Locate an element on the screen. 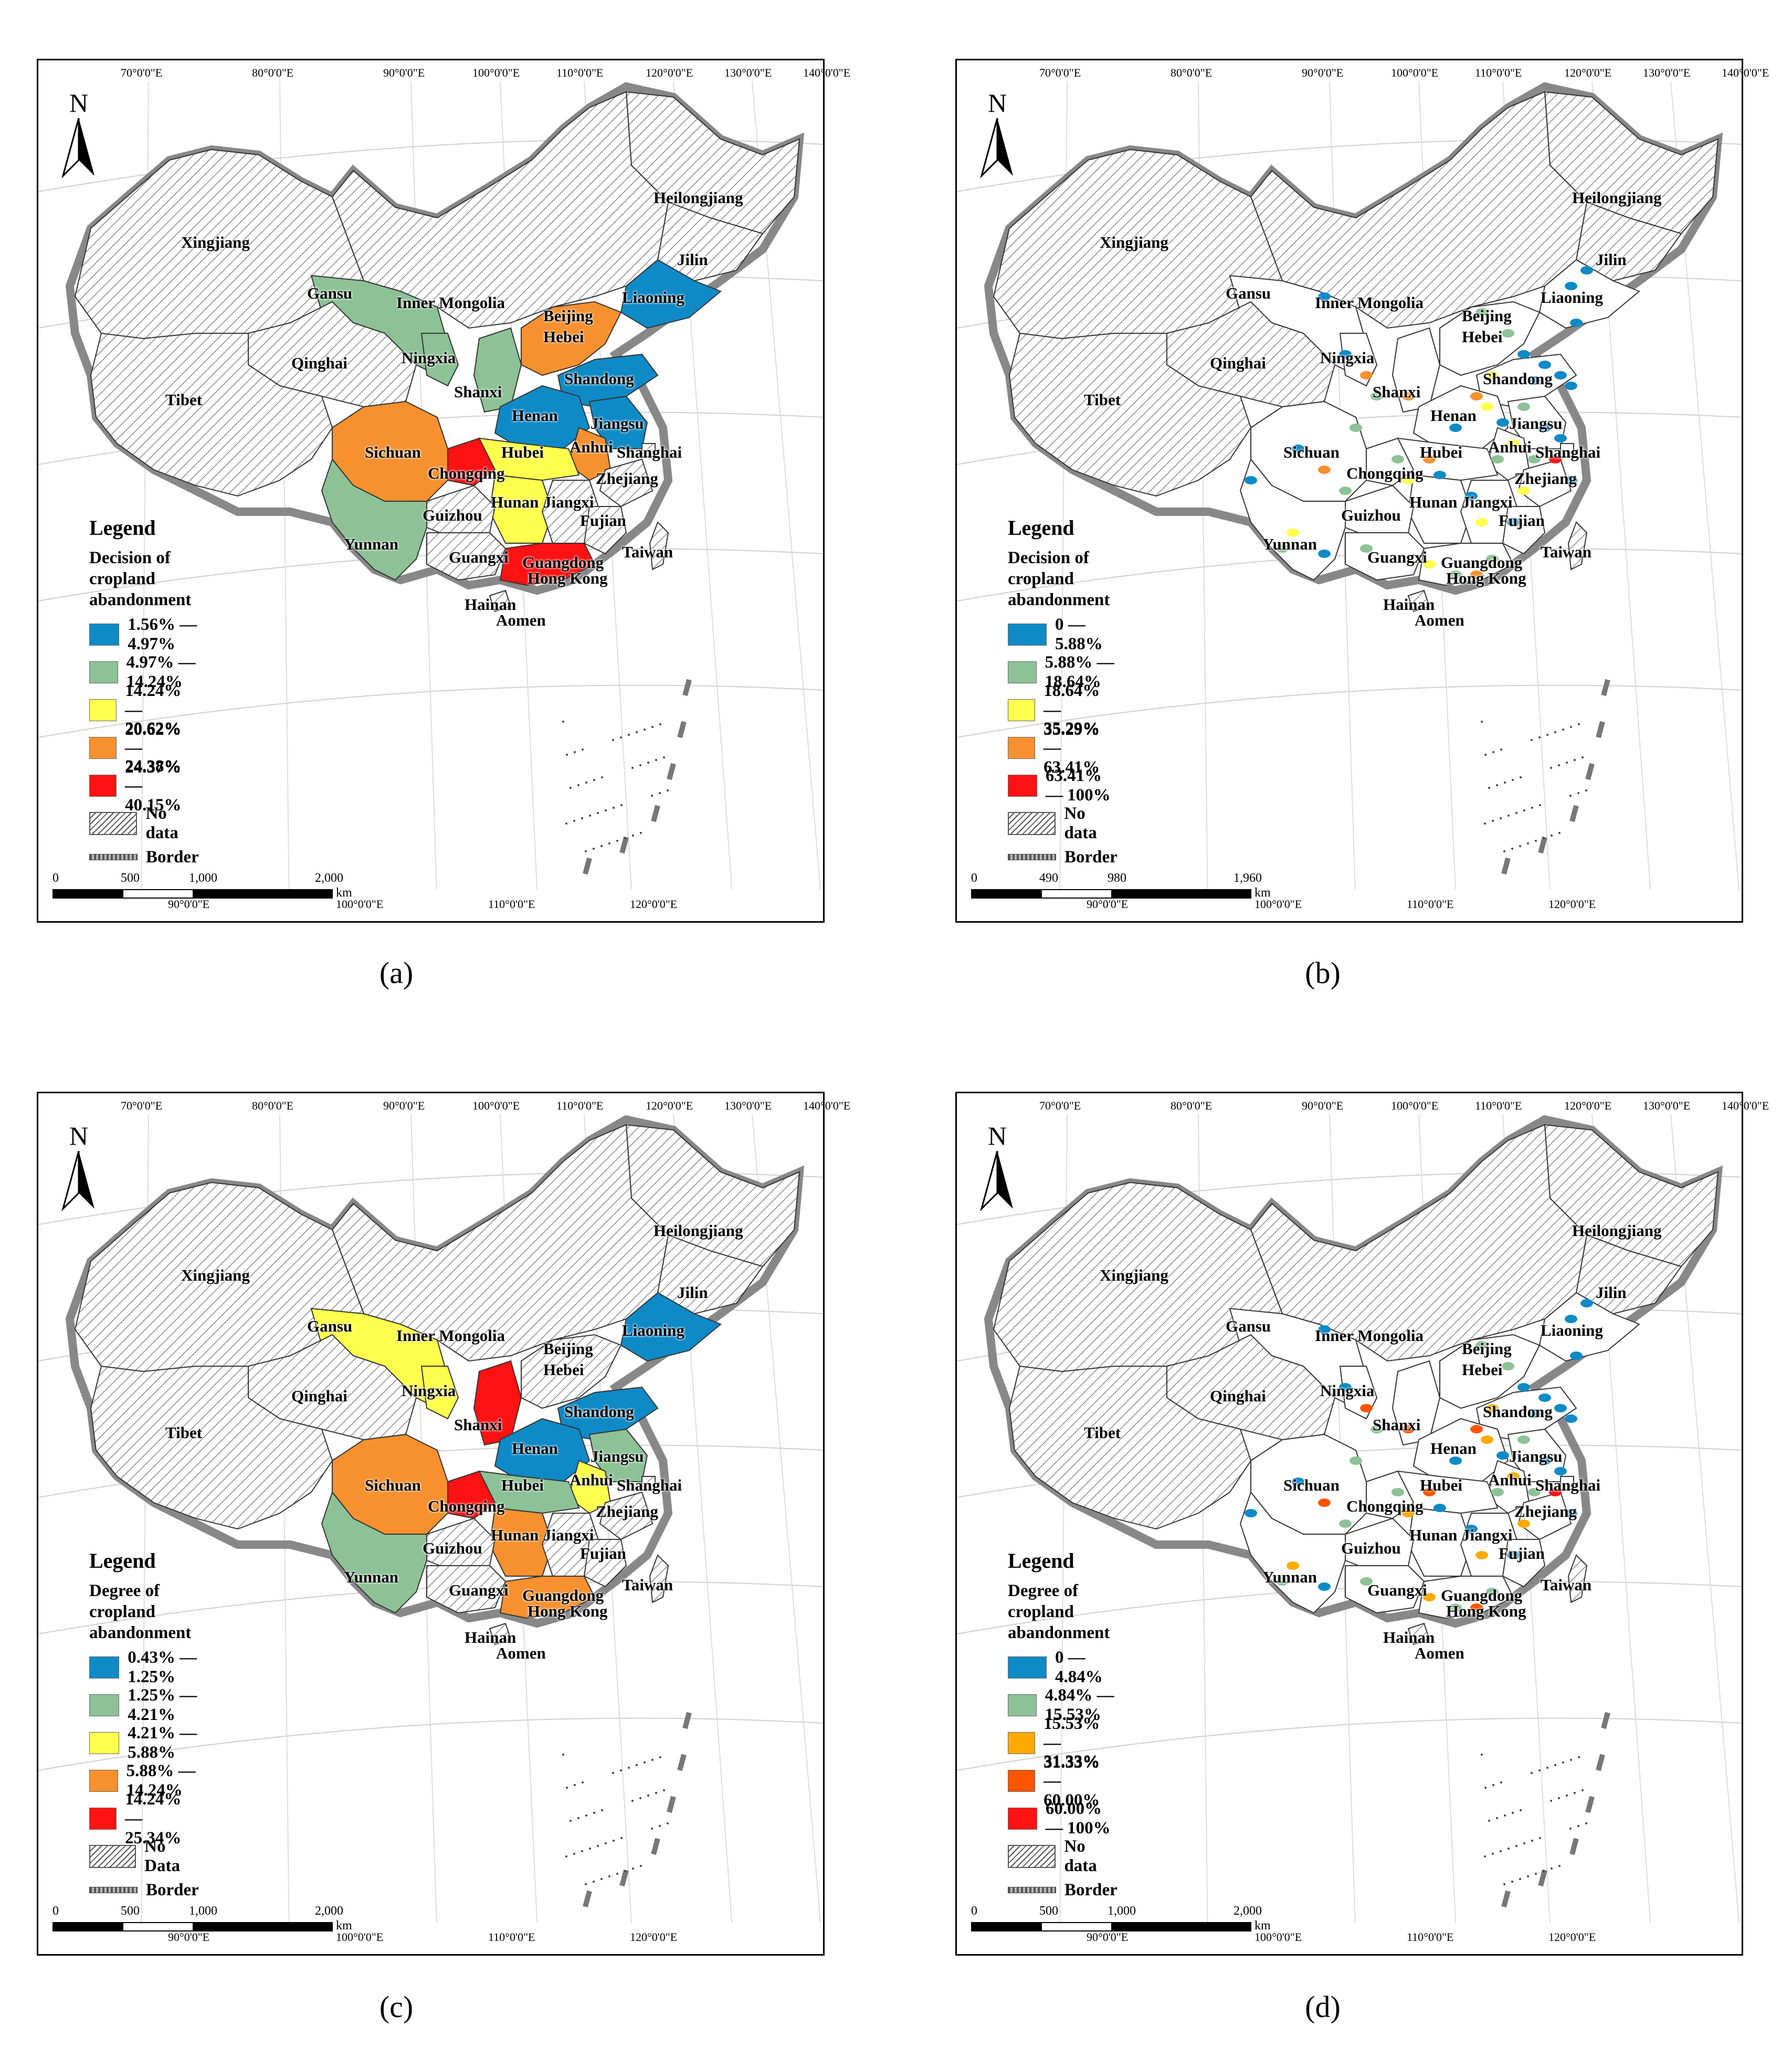 This screenshot has width=1792, height=2069. label-chongqing: Chongqing is located at coordinates (466, 1506).